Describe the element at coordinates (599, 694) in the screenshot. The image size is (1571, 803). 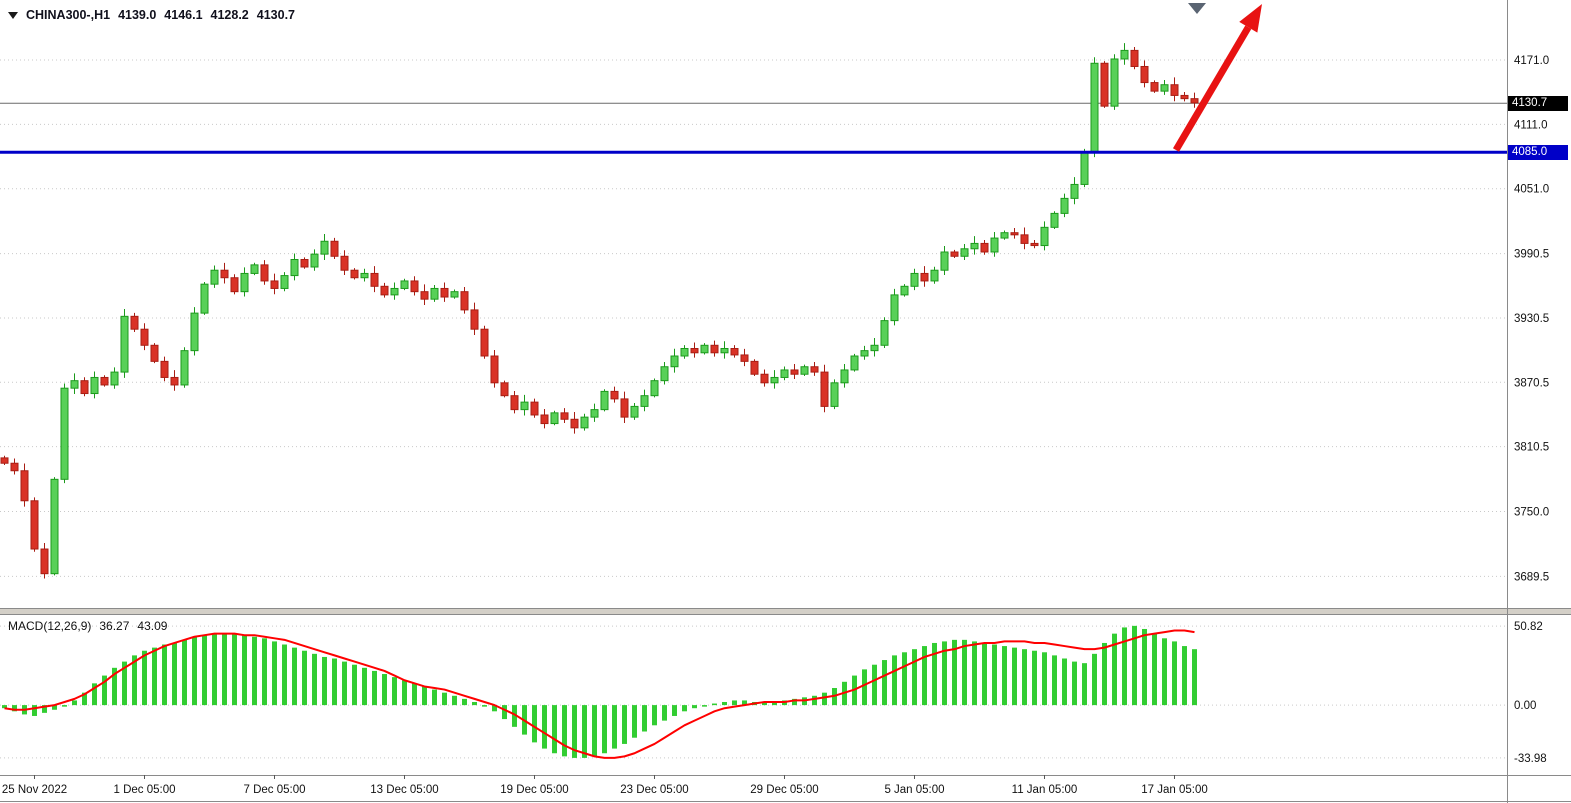
I see `macd-signal-line` at that location.